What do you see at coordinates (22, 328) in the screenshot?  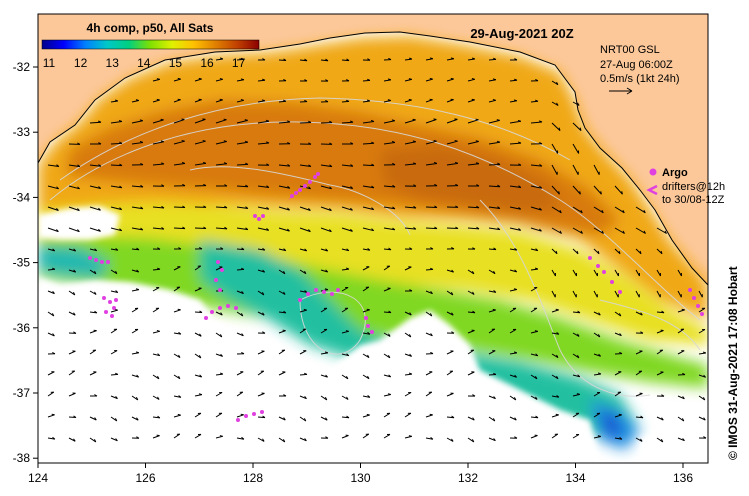 I see `y-tick-label: -36` at bounding box center [22, 328].